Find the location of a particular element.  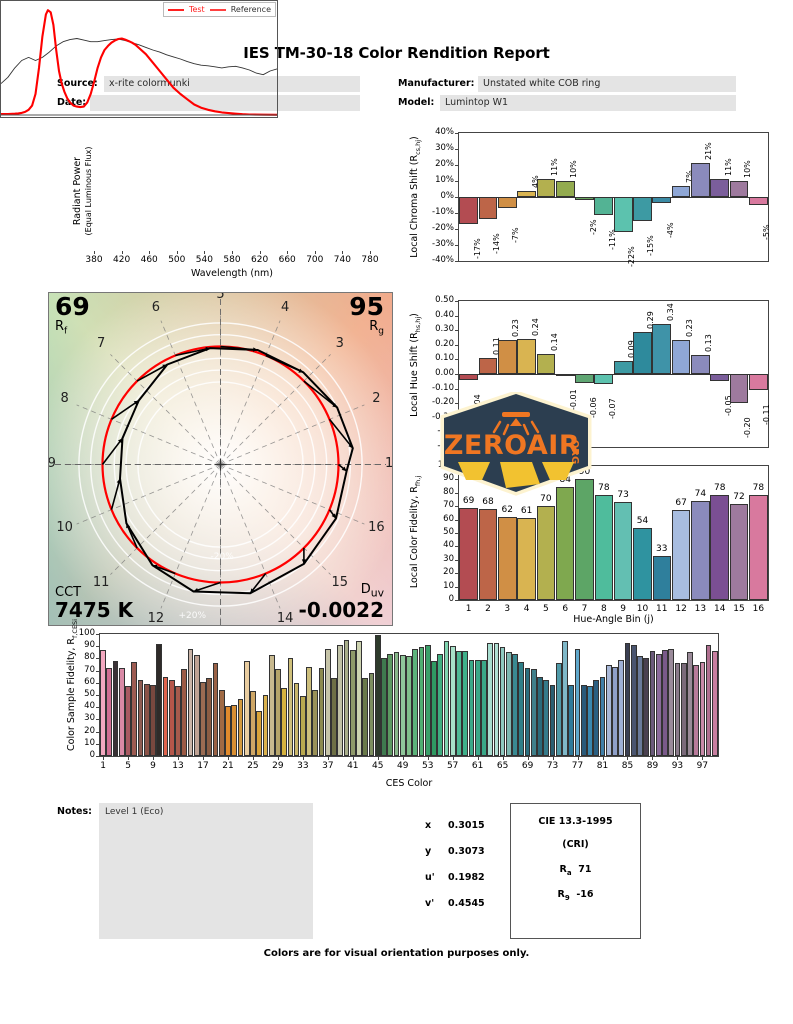

bar-value-label: 78 is located at coordinates (719, 488).